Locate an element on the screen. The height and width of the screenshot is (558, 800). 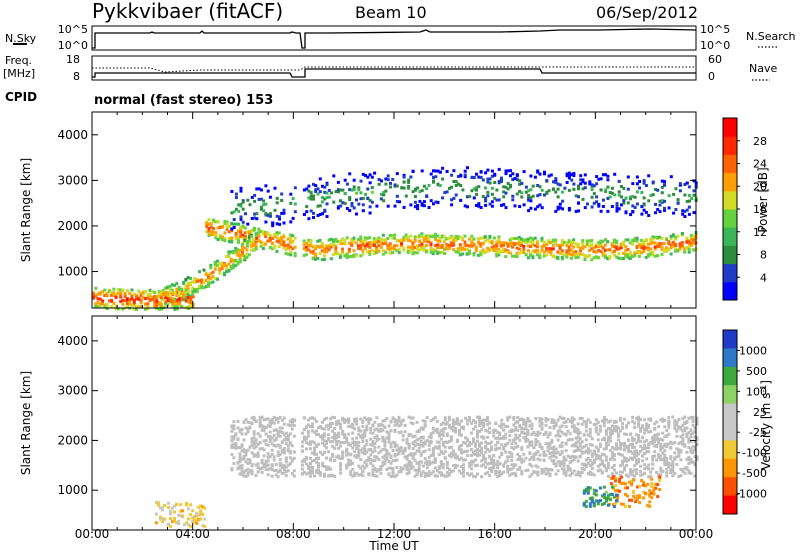
power-ylabel: Slant Range [km] is located at coordinates (26, 210).